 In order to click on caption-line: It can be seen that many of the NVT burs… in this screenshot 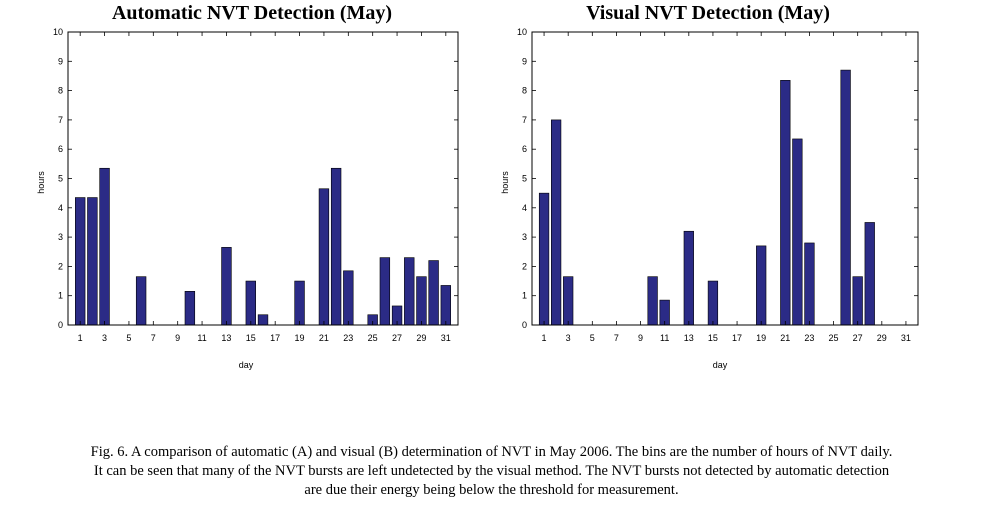, I will do `click(491, 471)`.